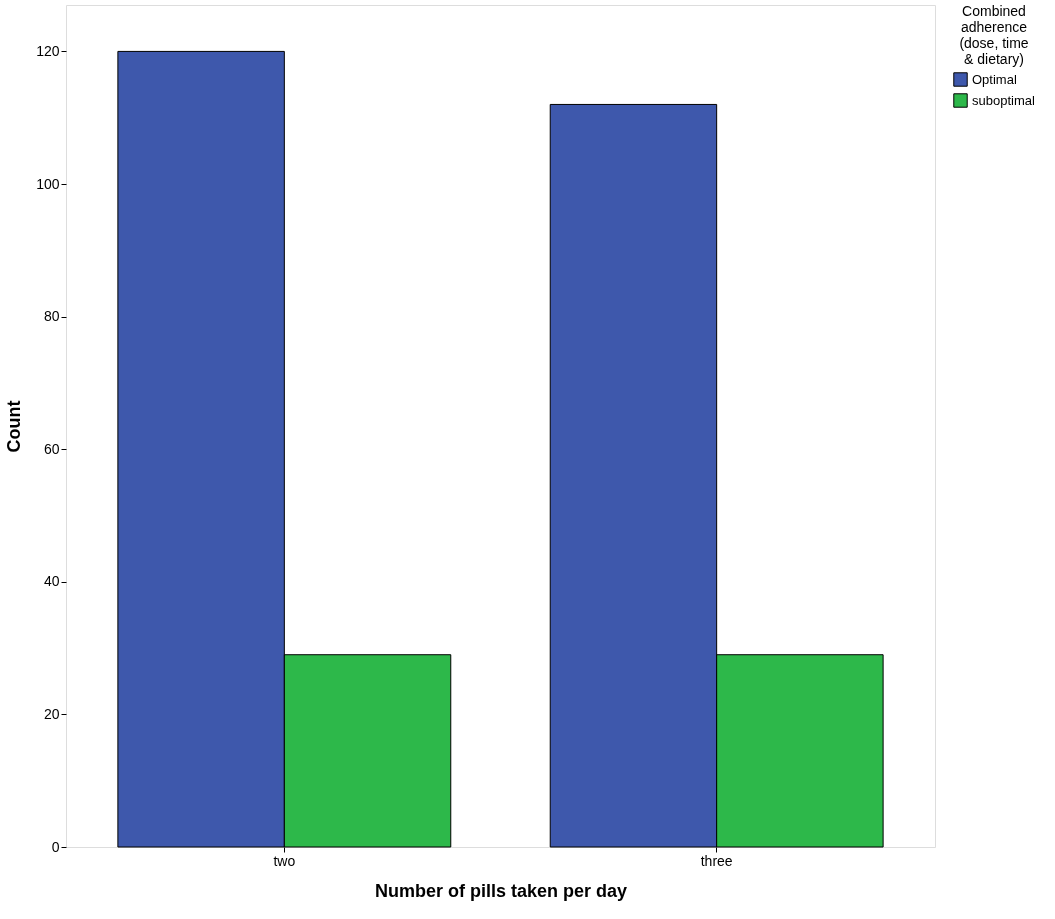 Image resolution: width=1055 pixels, height=919 pixels. I want to click on x-tick-label: two, so click(284, 860).